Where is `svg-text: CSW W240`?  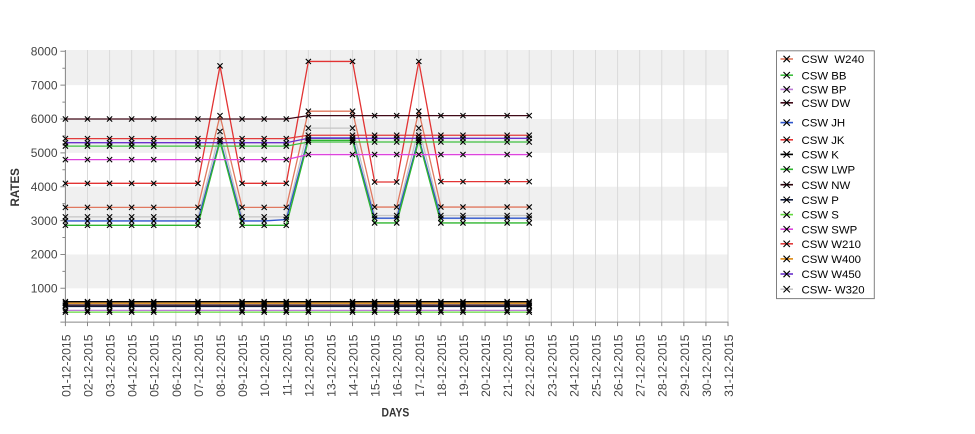 svg-text: CSW W240 is located at coordinates (833, 60).